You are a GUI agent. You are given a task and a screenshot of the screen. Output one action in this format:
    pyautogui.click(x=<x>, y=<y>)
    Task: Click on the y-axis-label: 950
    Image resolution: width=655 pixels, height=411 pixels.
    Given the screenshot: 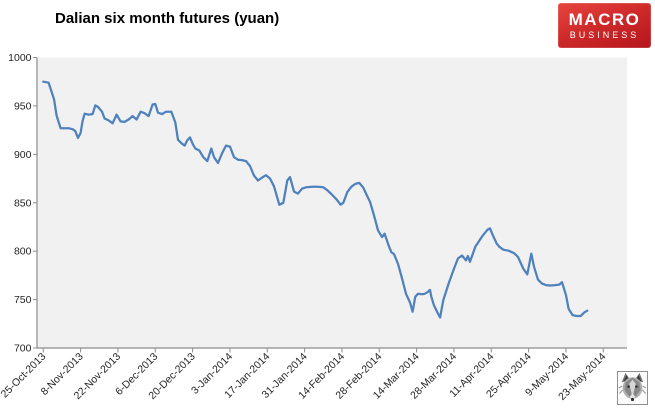 What is the action you would take?
    pyautogui.click(x=23, y=106)
    